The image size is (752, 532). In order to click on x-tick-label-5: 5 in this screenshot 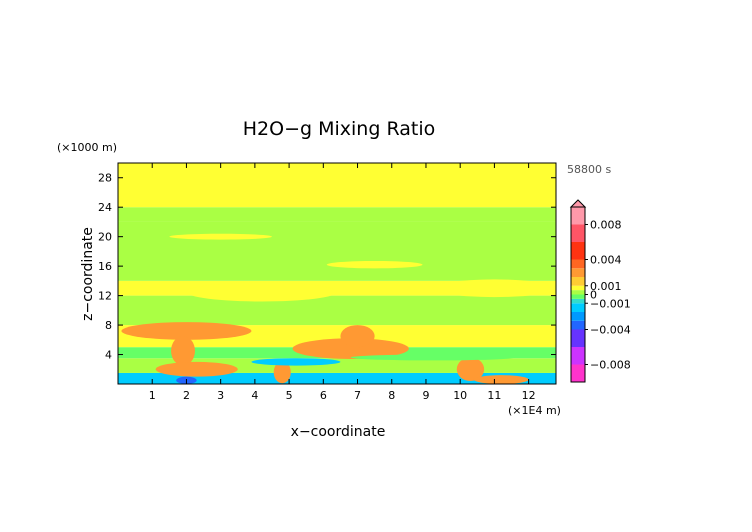, I will do `click(289, 395)`.